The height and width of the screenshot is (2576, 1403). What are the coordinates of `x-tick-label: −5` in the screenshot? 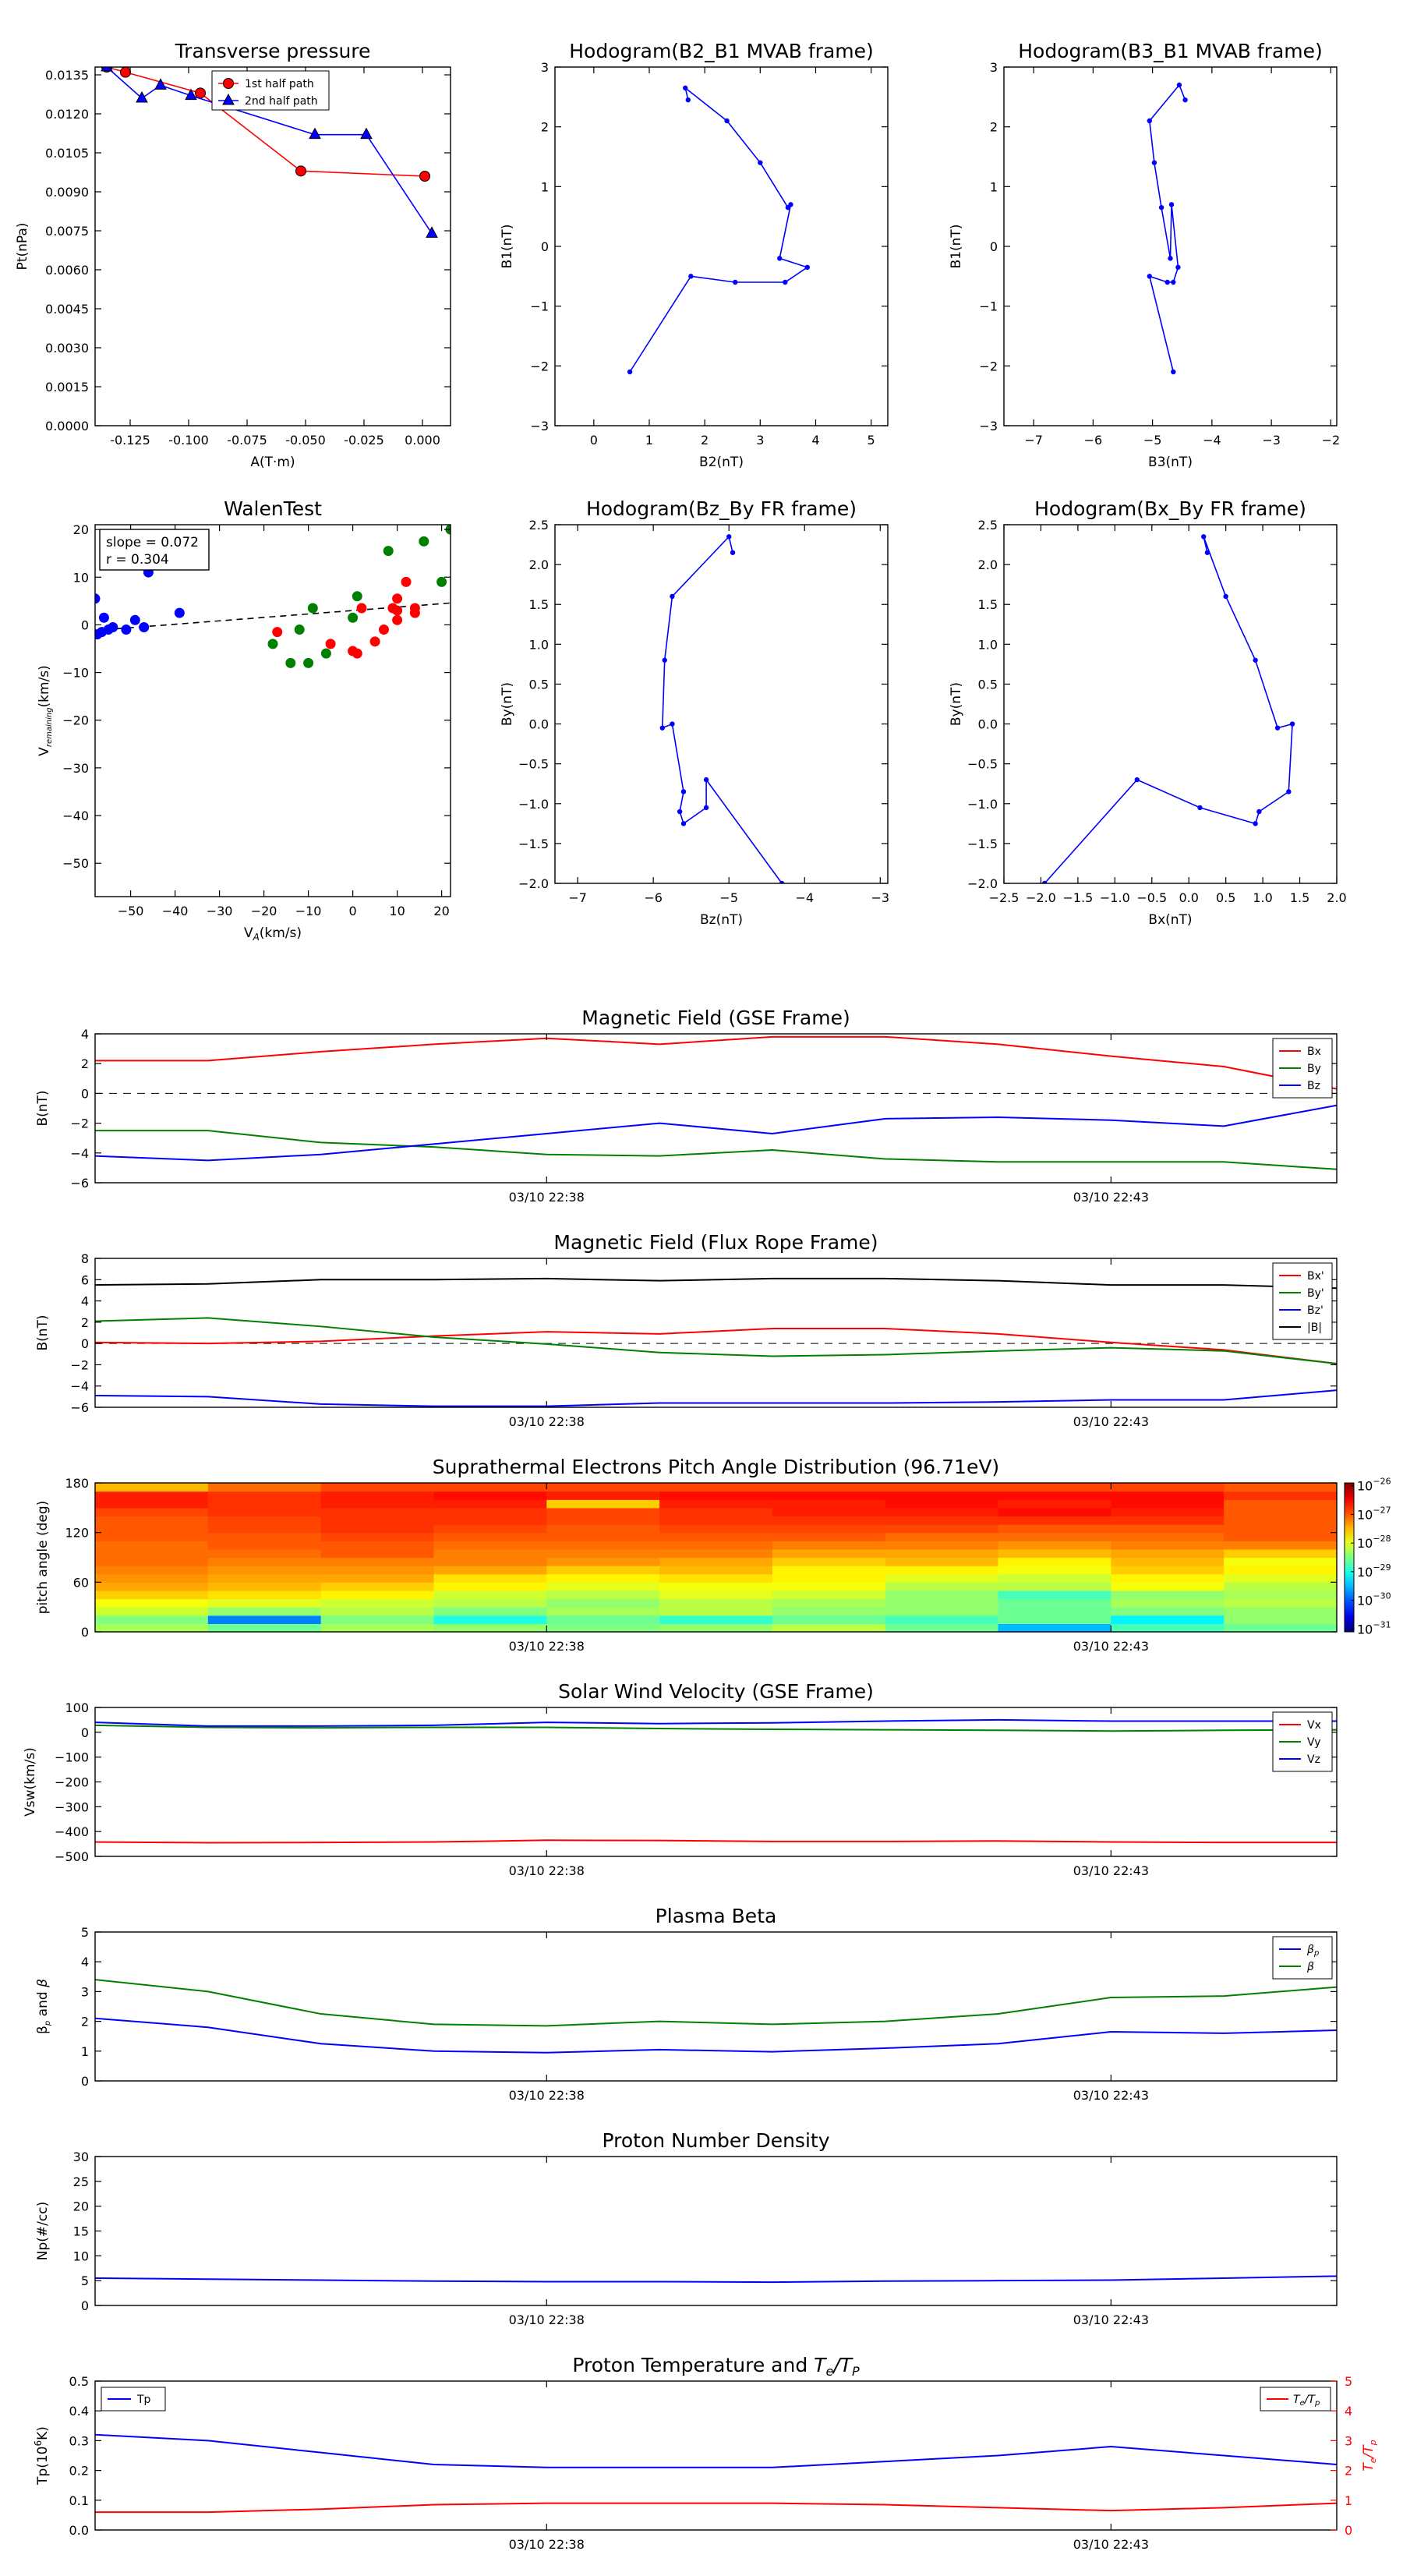 It's located at (1152, 441).